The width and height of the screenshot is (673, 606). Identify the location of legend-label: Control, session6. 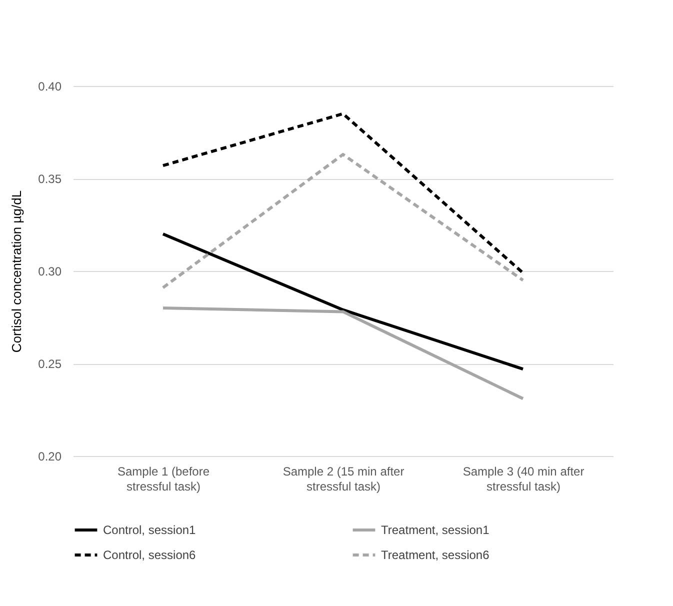
(149, 555).